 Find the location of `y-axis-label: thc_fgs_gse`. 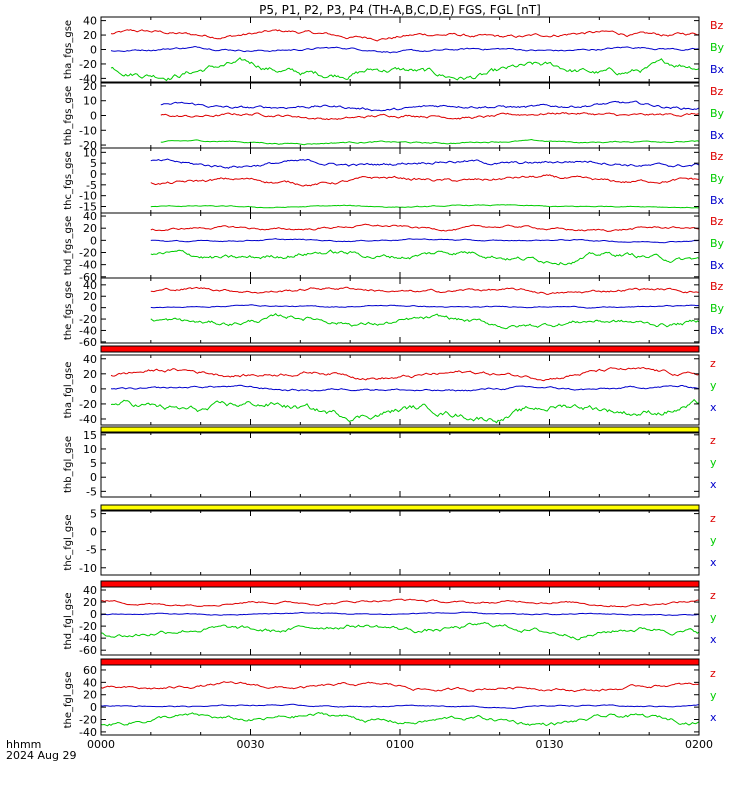

y-axis-label: thc_fgs_gse is located at coordinates (68, 180).